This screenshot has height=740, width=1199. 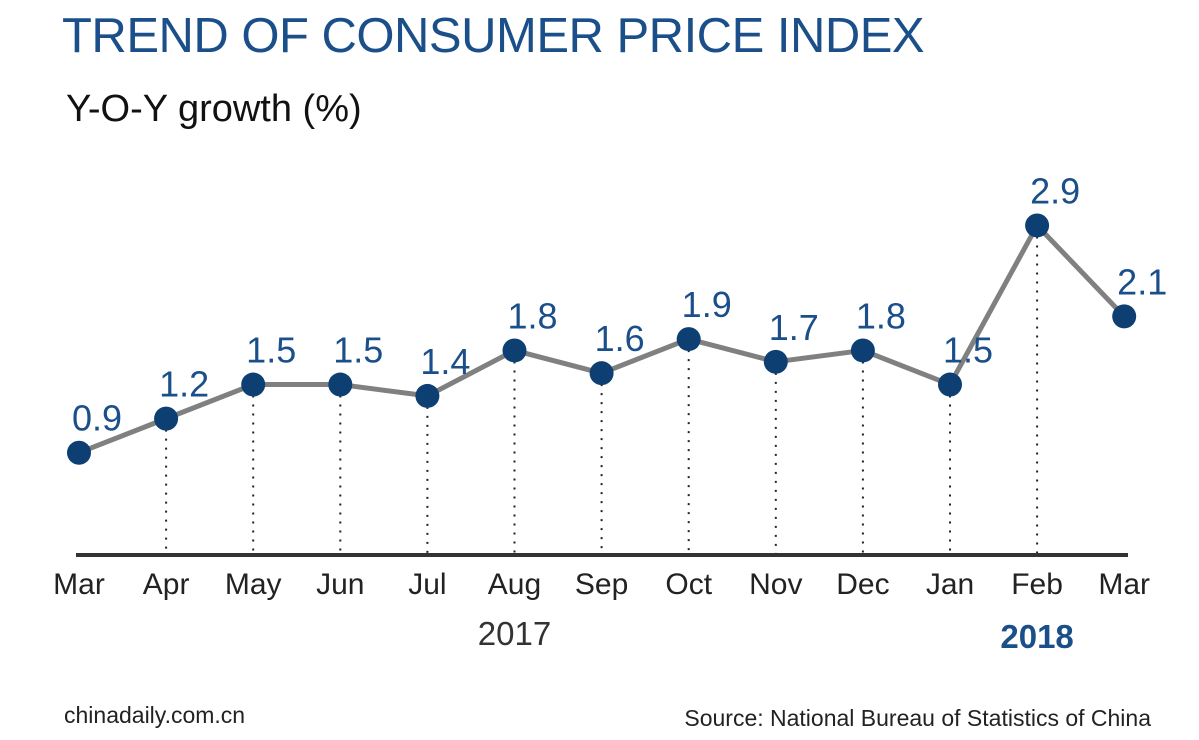 What do you see at coordinates (253, 584) in the screenshot?
I see `x-tick-label: May` at bounding box center [253, 584].